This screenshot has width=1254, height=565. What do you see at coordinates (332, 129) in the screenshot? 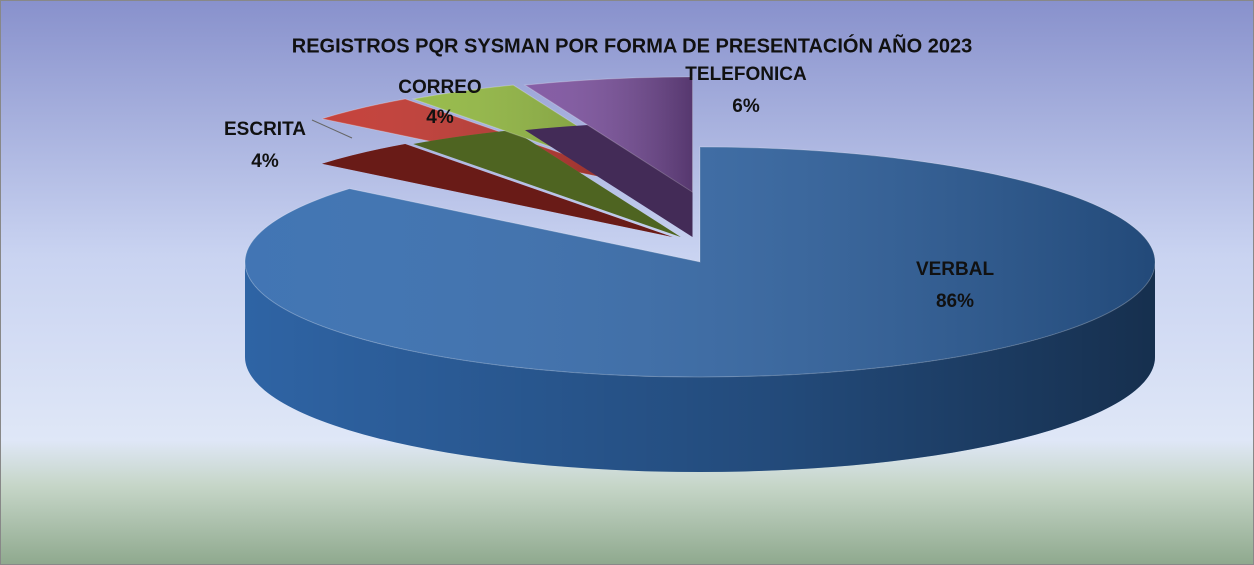
I see `leader-line` at bounding box center [332, 129].